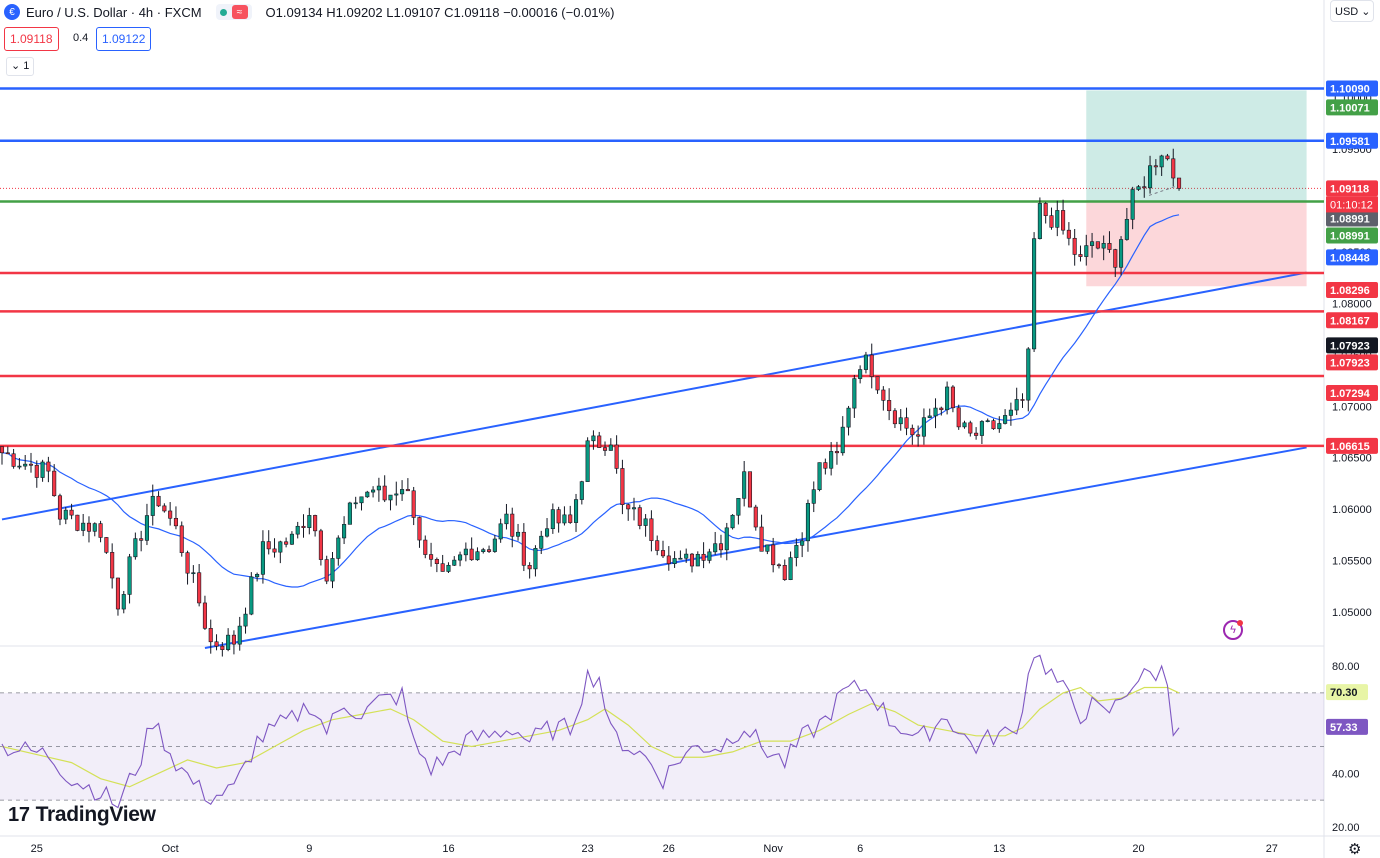  What do you see at coordinates (233, 12) in the screenshot?
I see `market-status: ≈` at bounding box center [233, 12].